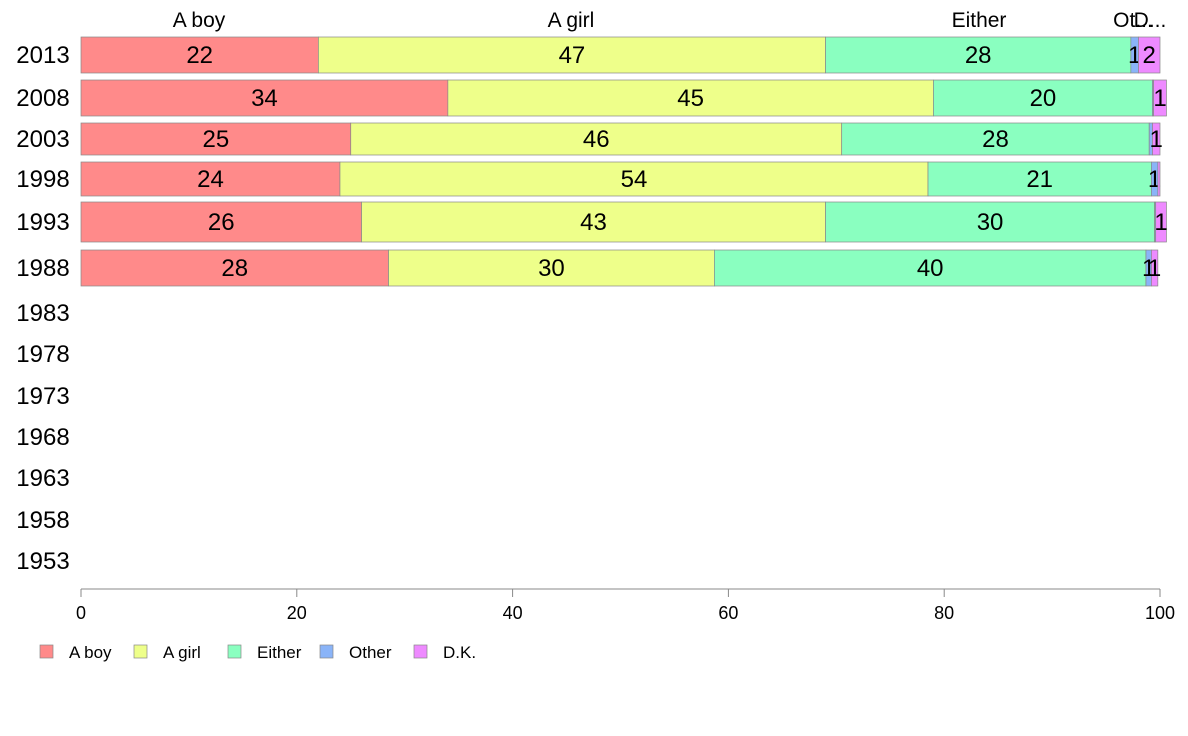  I want to click on data-label-2008-2: 20, so click(1043, 98).